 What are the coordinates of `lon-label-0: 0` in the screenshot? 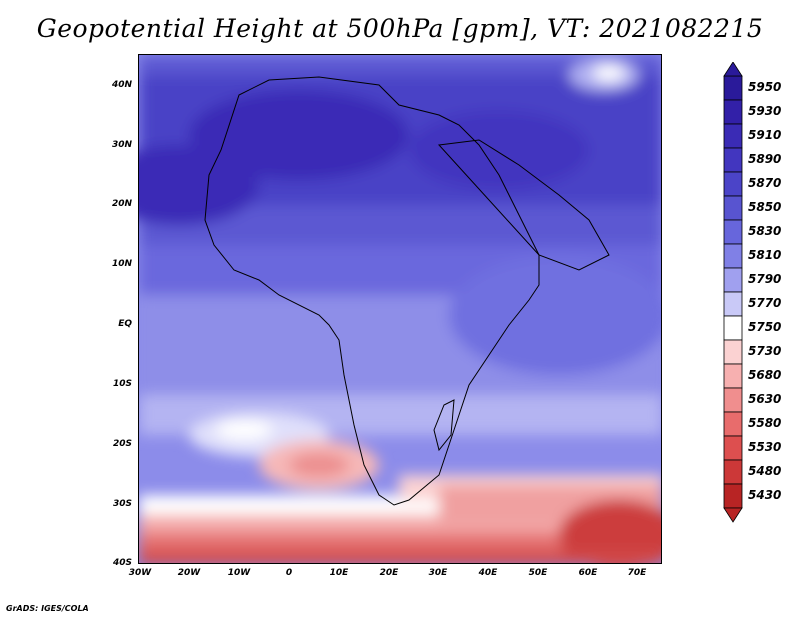 It's located at (289, 573).